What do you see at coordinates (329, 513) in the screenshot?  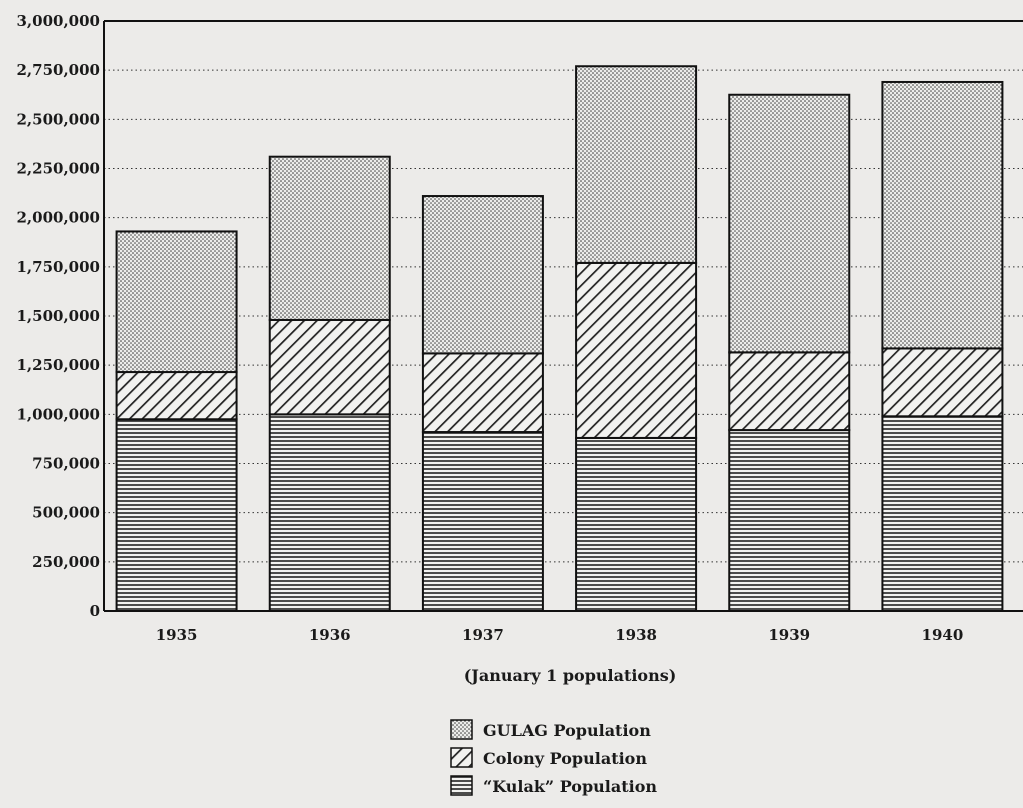 I see `bar-segment-horizontal-lines-1936` at bounding box center [329, 513].